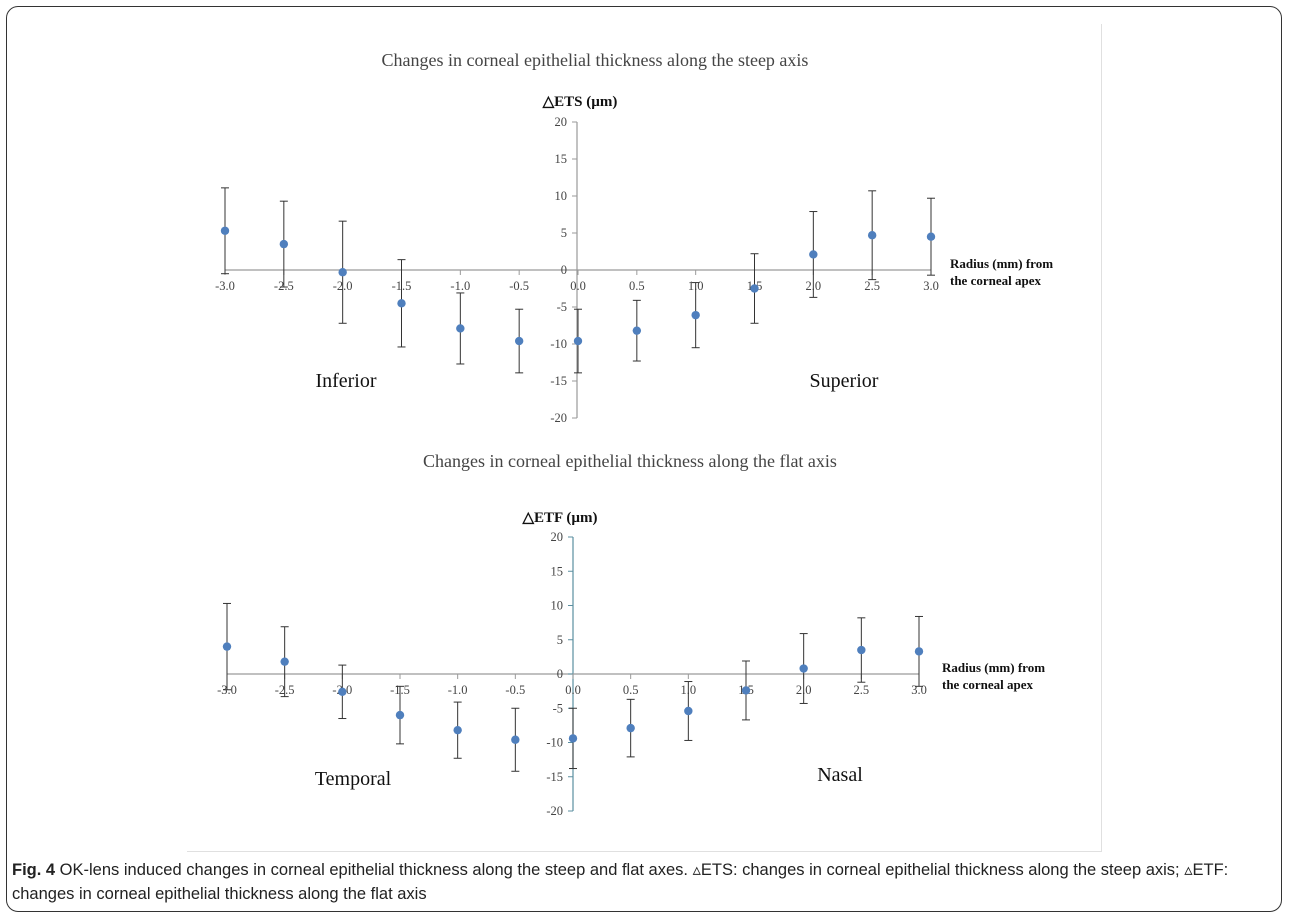 This screenshot has height=923, width=1290. What do you see at coordinates (931, 286) in the screenshot?
I see `x-tick-label: 3.0` at bounding box center [931, 286].